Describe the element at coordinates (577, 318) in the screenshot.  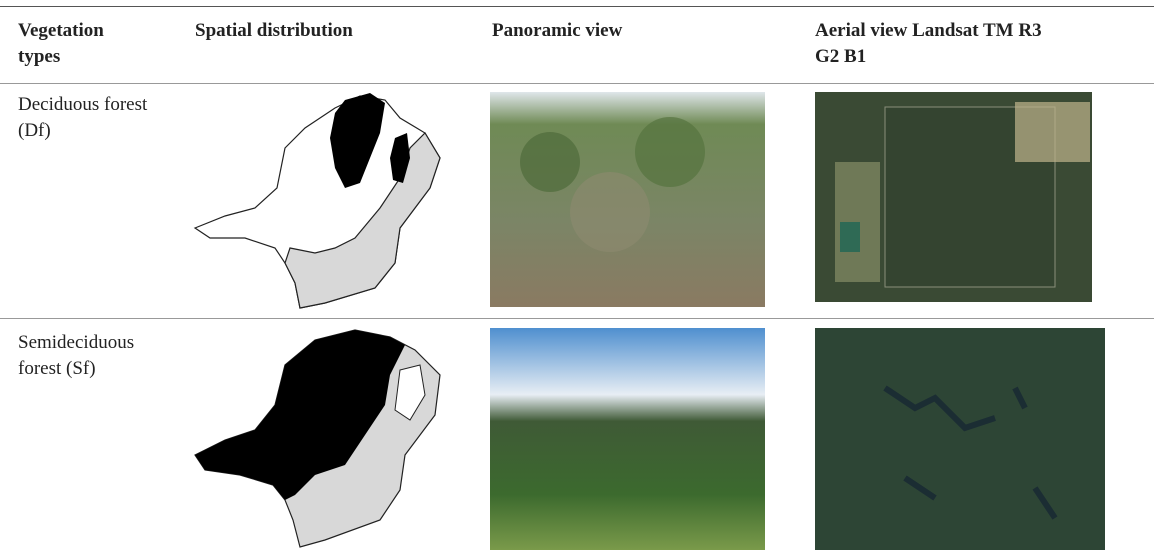
I see `row-rule` at that location.